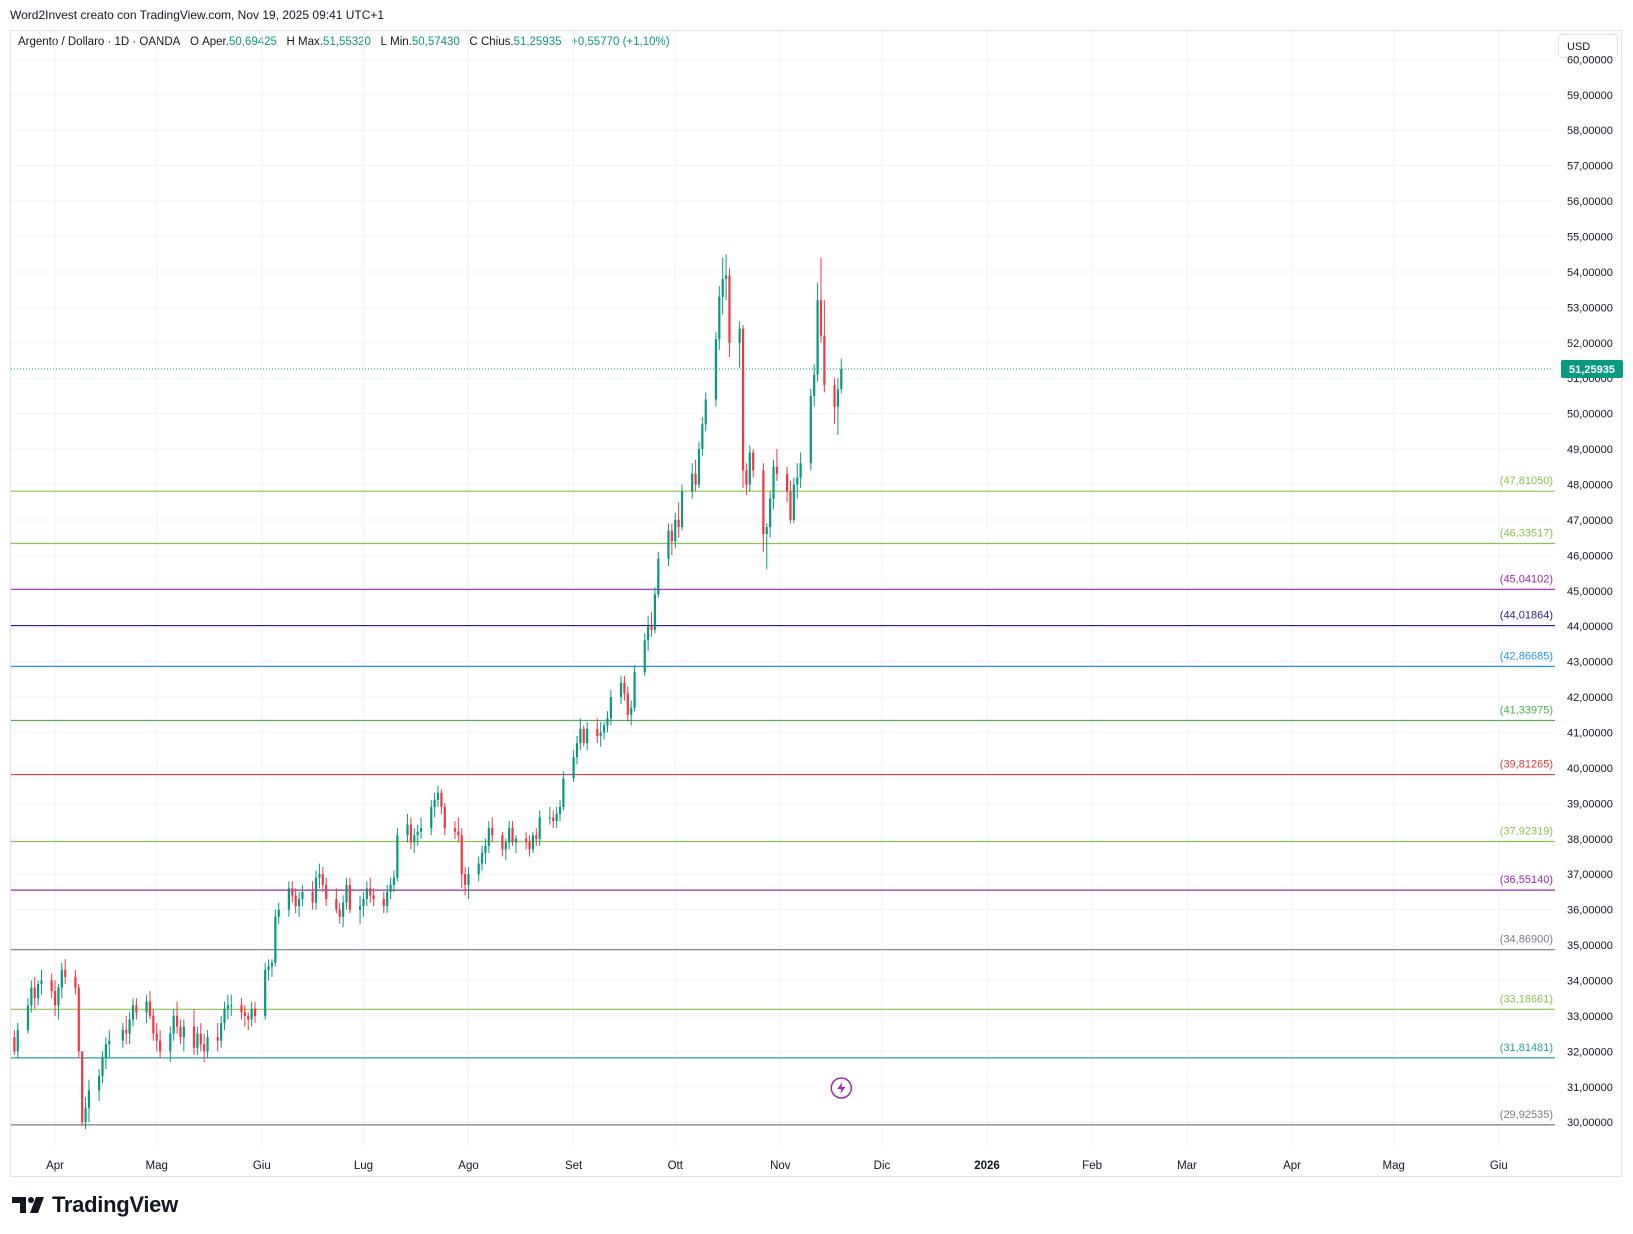 The image size is (1633, 1234). I want to click on currency-button: USD, so click(1588, 46).